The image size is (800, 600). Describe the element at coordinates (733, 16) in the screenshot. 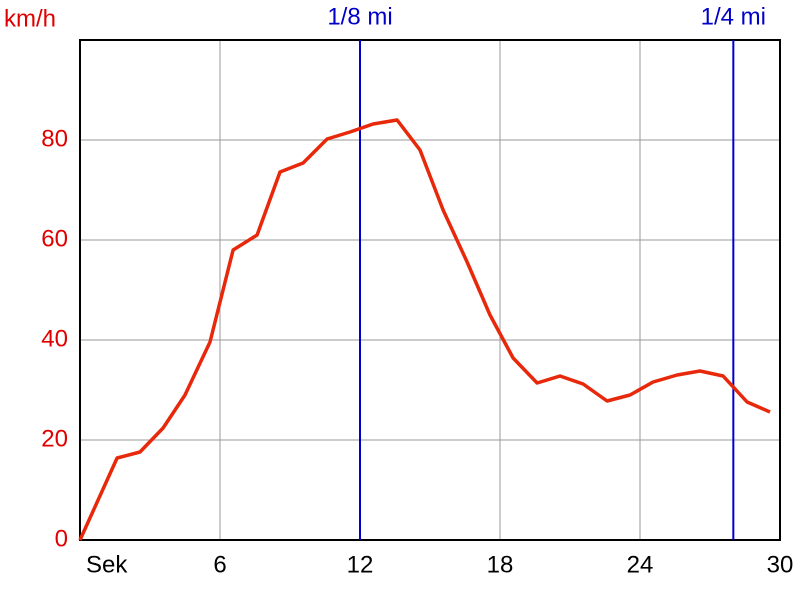

I see `distance-marker-label: 1/4 mi` at that location.